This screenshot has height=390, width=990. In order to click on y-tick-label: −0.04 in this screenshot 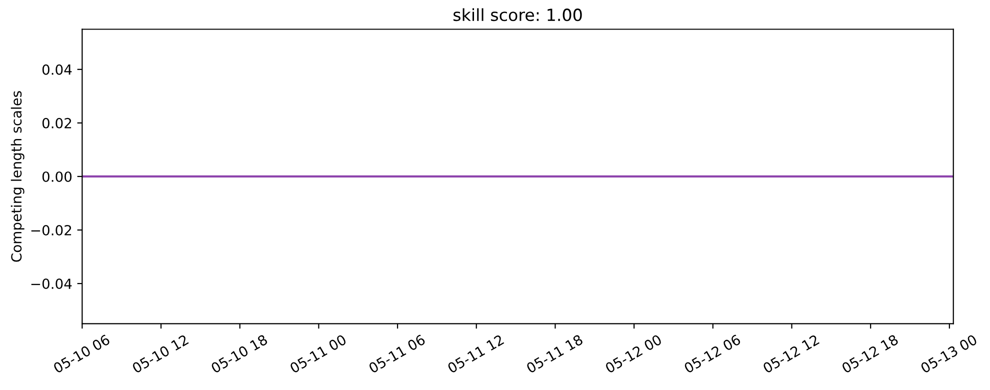, I will do `click(51, 284)`.